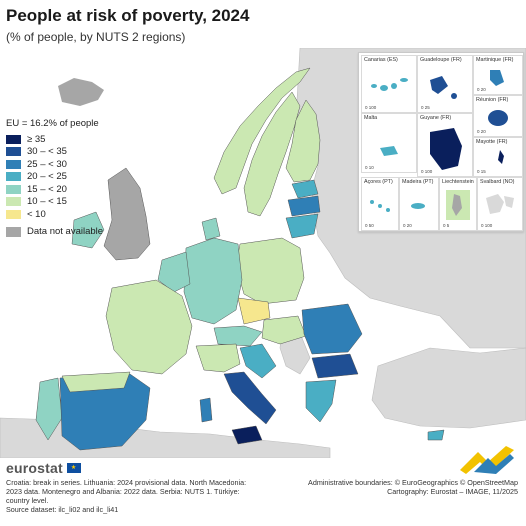  I want to click on legend-label: 10 – < 15, so click(47, 202).